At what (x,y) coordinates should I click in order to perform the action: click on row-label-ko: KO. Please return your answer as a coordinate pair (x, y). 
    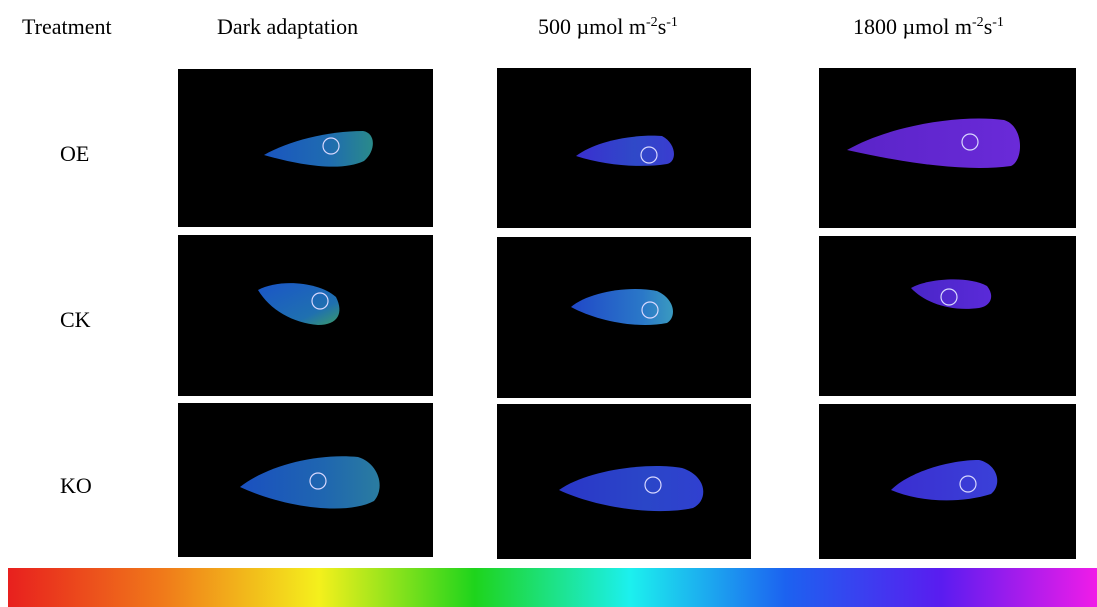
    Looking at the image, I should click on (76, 485).